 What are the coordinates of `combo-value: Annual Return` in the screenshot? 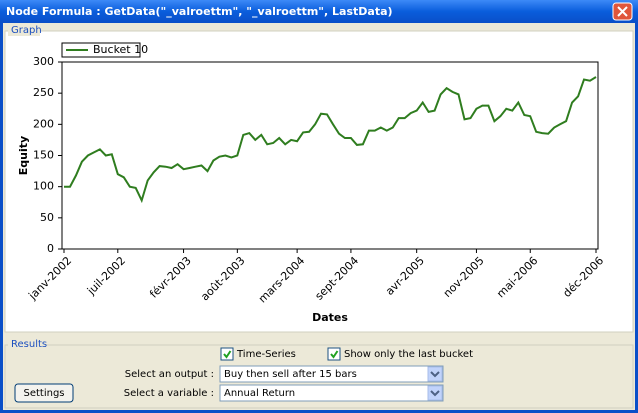 It's located at (259, 393).